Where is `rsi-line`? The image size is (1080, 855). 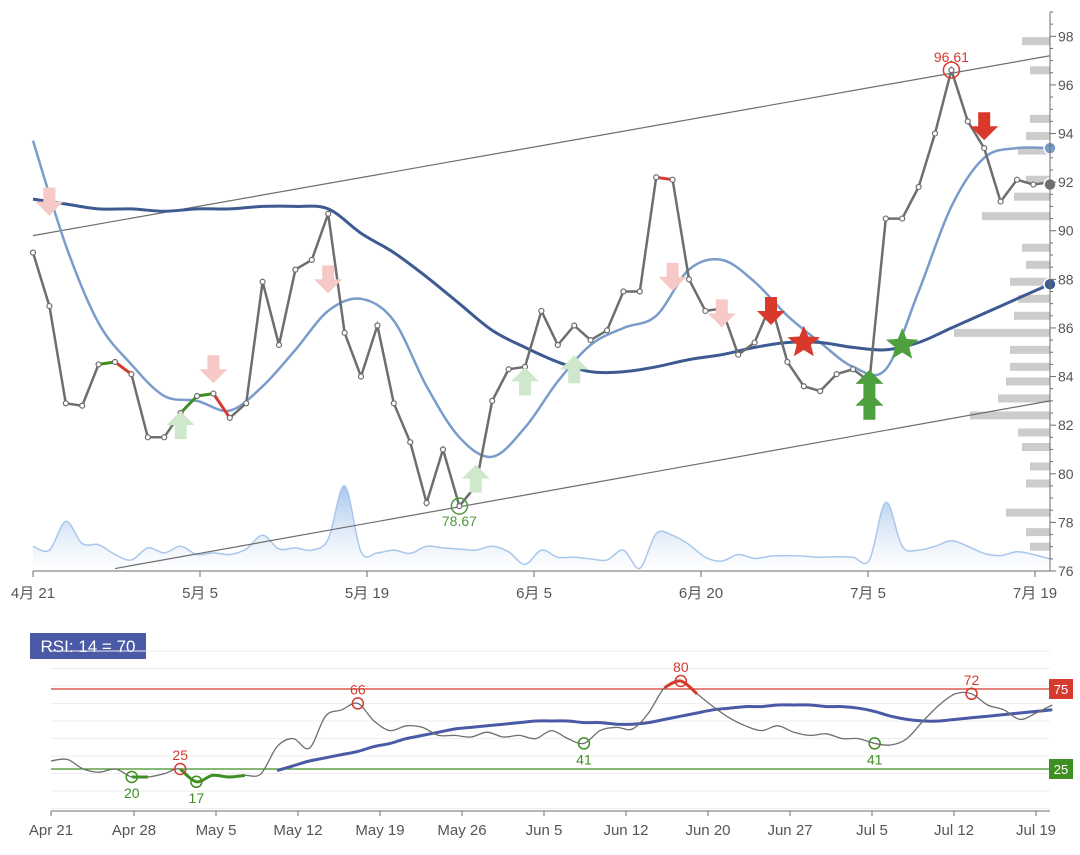
rsi-line is located at coordinates (551, 731).